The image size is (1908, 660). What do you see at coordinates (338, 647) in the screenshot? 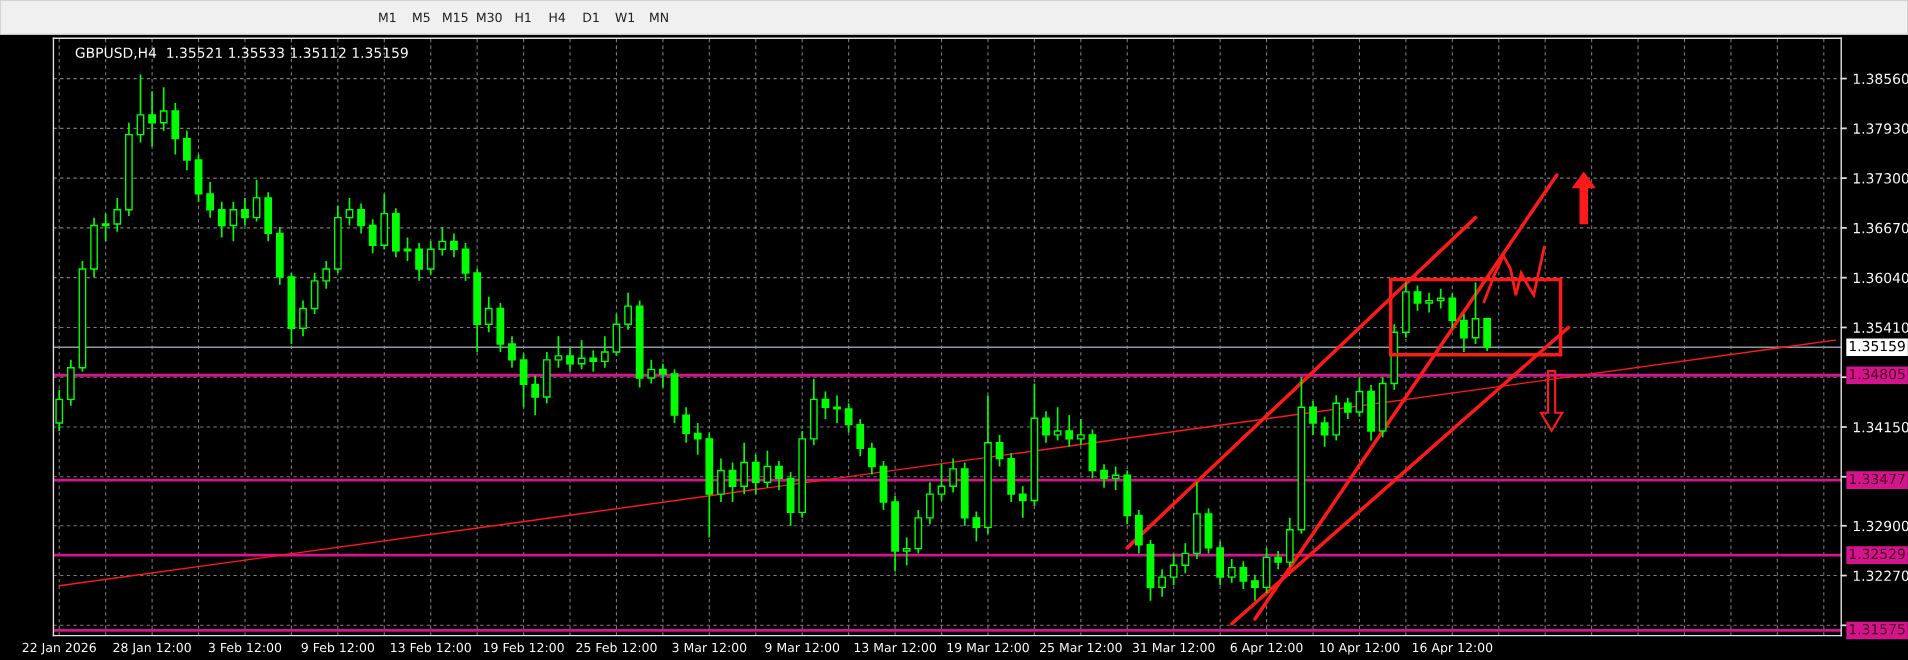
I see `x-tick-label: 9 Feb 12:00` at bounding box center [338, 647].